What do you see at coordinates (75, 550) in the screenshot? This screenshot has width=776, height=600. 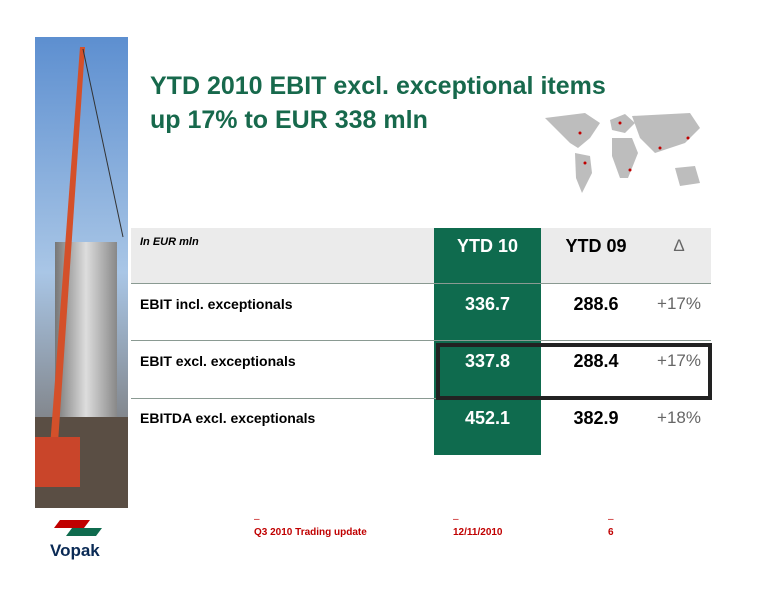 I see `logo-text: Vopak` at bounding box center [75, 550].